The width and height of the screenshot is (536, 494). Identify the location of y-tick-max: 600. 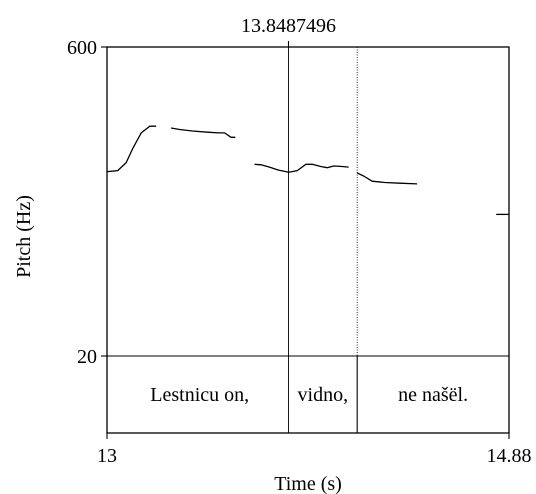
(82, 48).